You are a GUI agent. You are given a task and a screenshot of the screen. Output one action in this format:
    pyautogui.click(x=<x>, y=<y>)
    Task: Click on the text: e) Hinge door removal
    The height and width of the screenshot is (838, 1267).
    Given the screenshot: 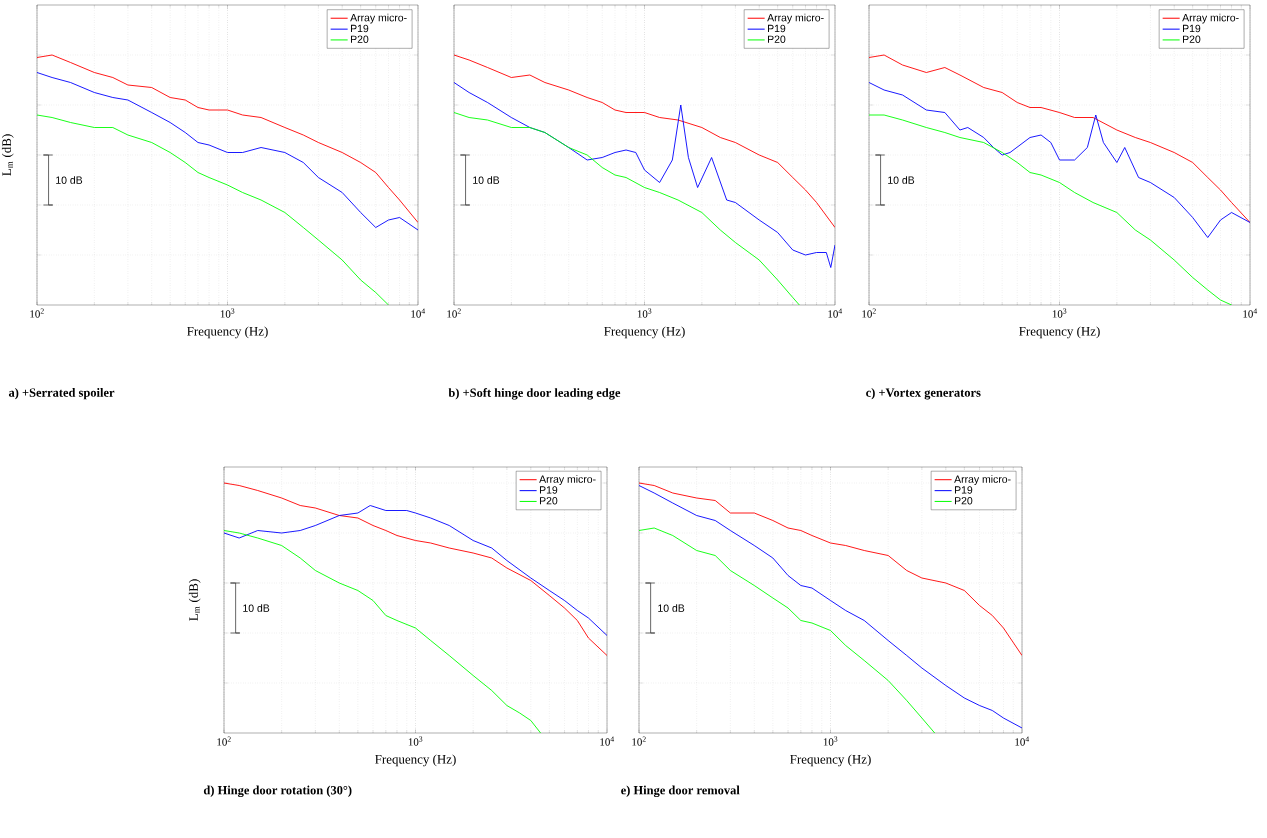 What is the action you would take?
    pyautogui.click(x=680, y=791)
    